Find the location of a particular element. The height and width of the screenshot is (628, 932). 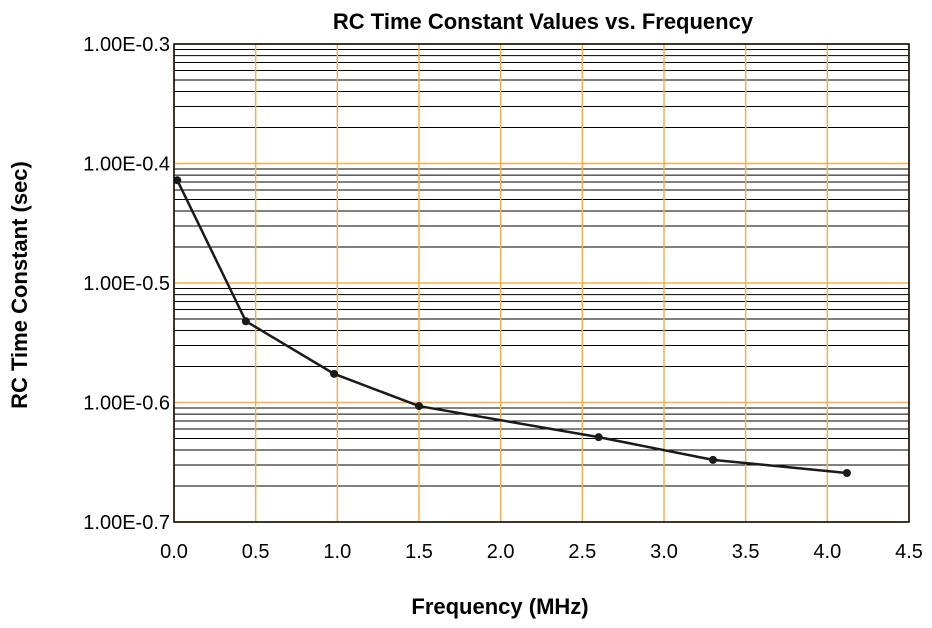

x-tick-label: 0.0 is located at coordinates (174, 552).